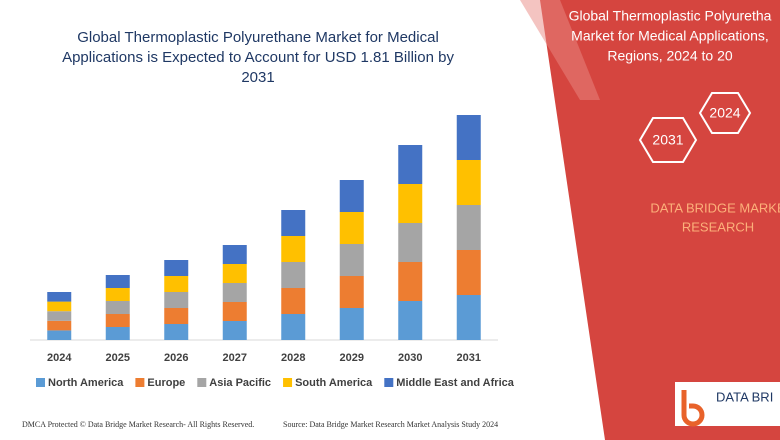 This screenshot has height=440, width=780. What do you see at coordinates (670, 16) in the screenshot?
I see `panel-title: Global Thermoplastic Polyuretha` at bounding box center [670, 16].